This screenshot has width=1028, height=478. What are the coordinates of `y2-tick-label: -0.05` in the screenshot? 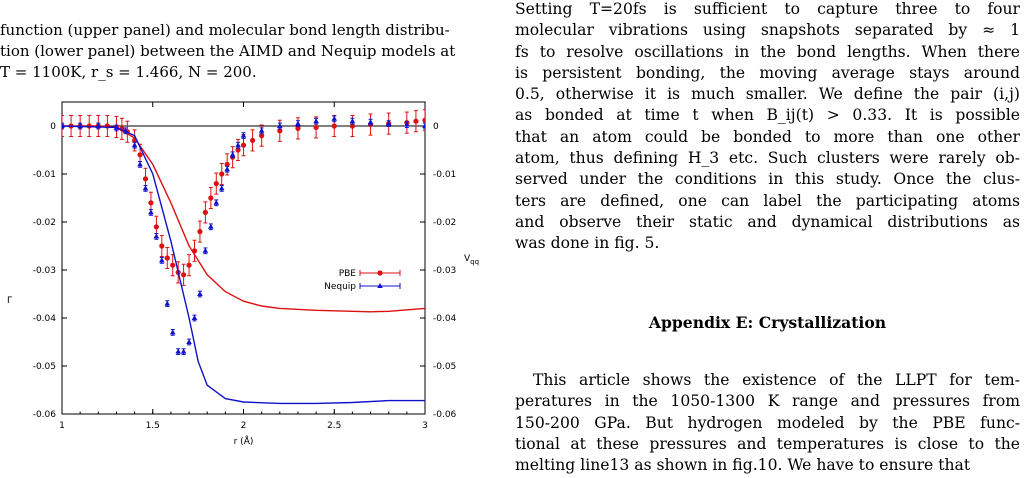 It's located at (444, 367).